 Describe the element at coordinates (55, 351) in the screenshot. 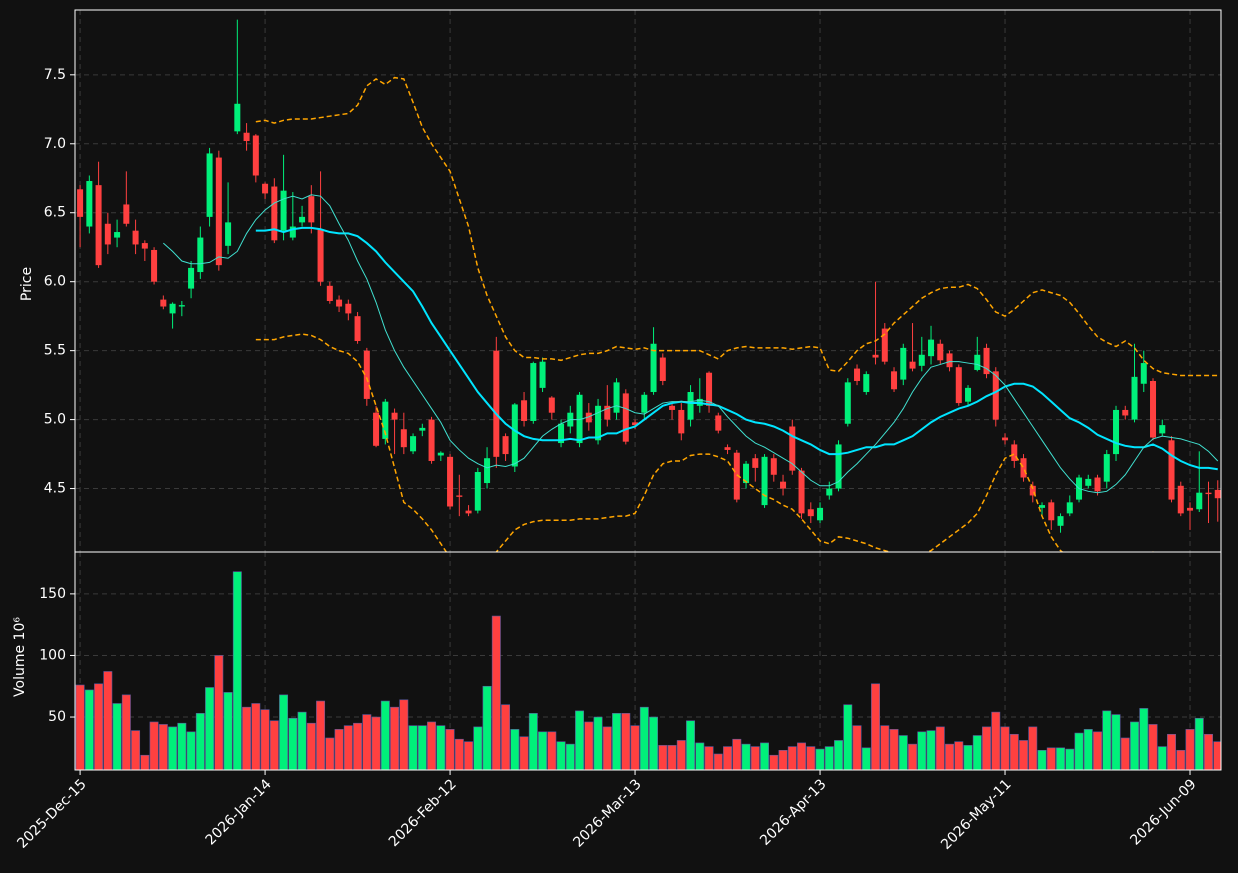

I see `y-tick-label: 5.5` at that location.